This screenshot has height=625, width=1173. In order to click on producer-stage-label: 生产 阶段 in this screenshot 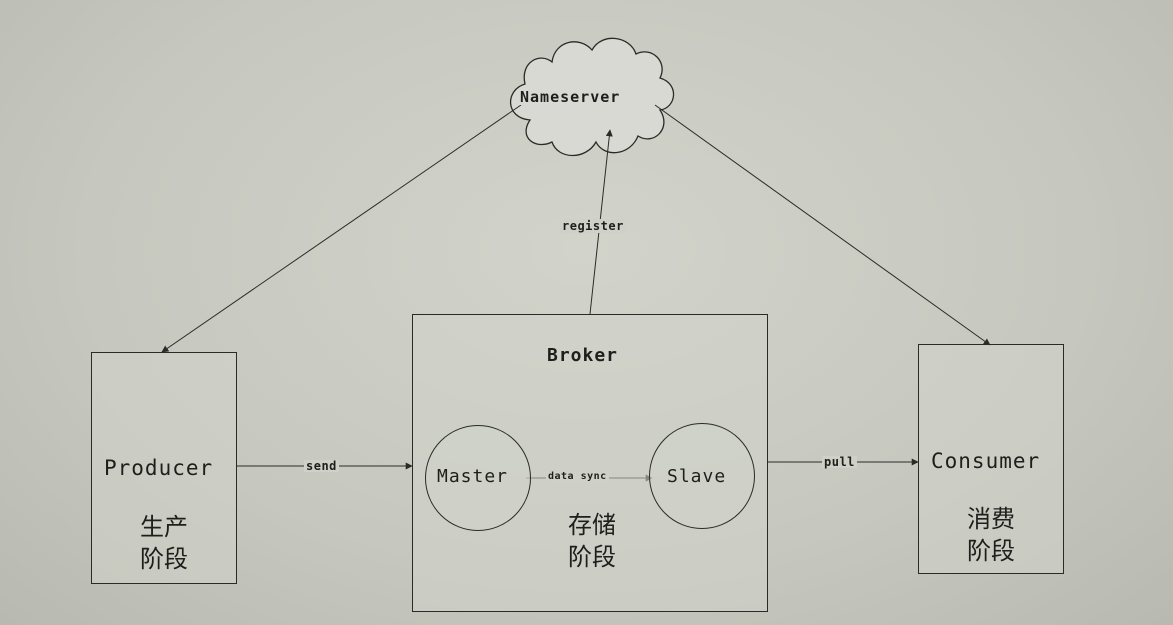, I will do `click(164, 543)`.